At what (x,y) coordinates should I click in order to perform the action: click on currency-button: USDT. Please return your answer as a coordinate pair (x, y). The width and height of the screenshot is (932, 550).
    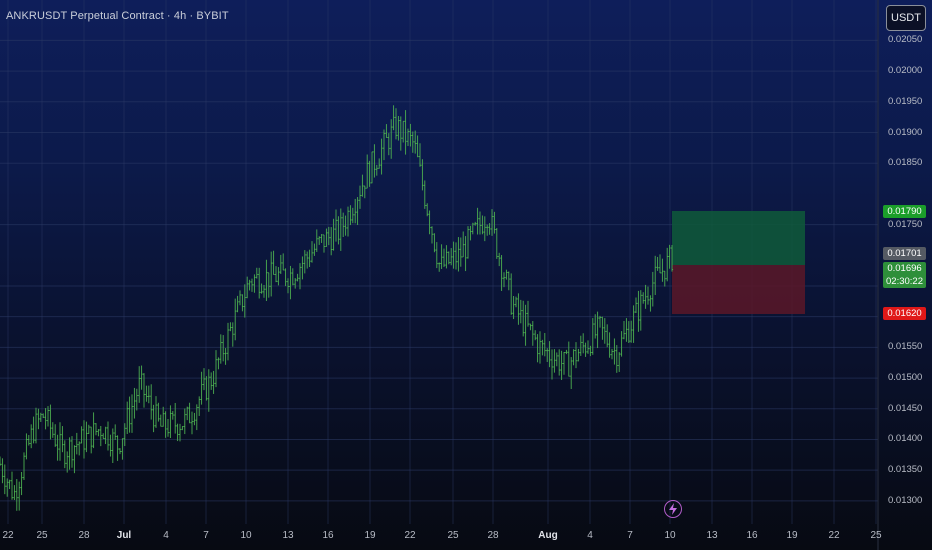
    Looking at the image, I should click on (906, 18).